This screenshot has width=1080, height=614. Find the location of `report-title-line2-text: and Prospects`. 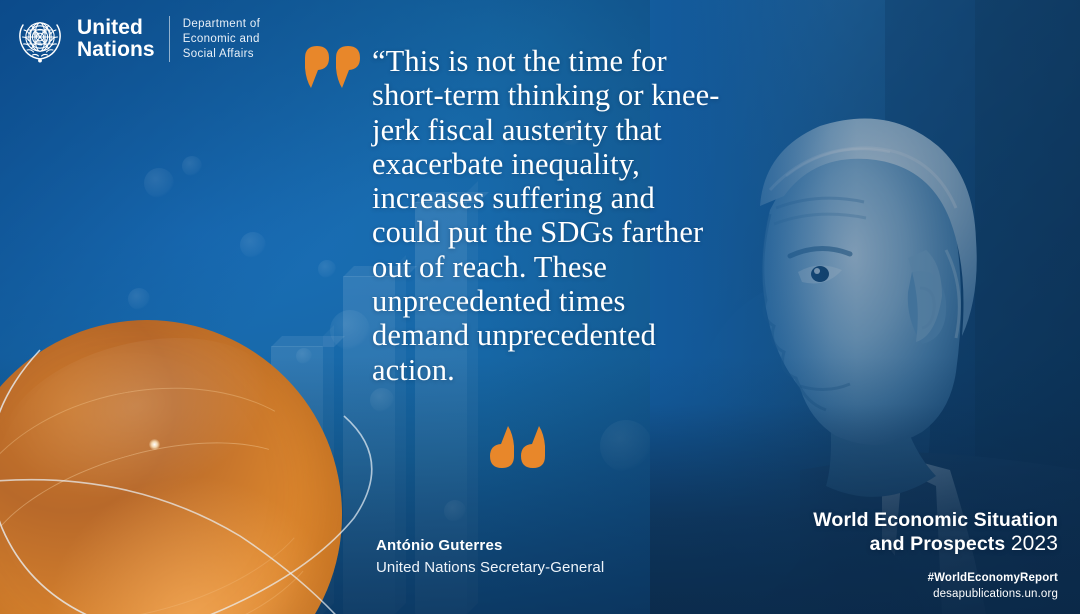

report-title-line2-text: and Prospects is located at coordinates (937, 544).